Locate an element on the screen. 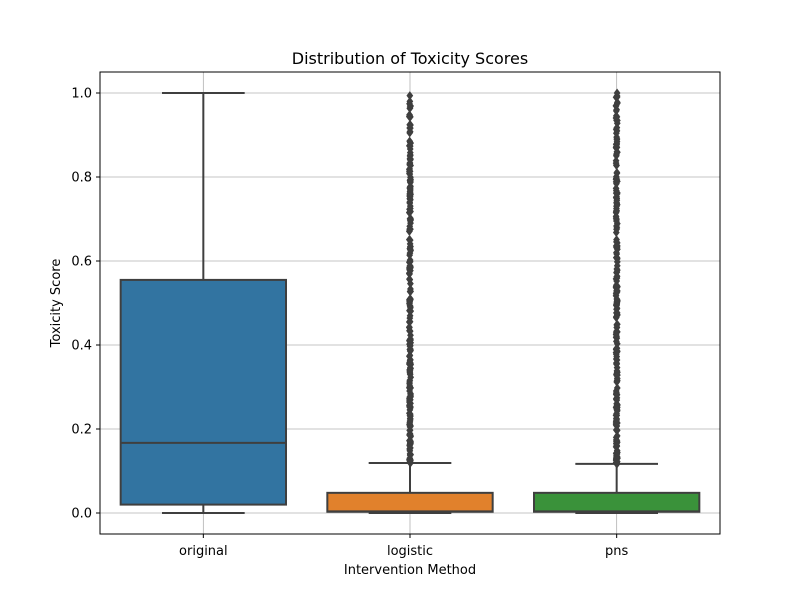 This screenshot has width=800, height=600. box-logistic is located at coordinates (410, 302).